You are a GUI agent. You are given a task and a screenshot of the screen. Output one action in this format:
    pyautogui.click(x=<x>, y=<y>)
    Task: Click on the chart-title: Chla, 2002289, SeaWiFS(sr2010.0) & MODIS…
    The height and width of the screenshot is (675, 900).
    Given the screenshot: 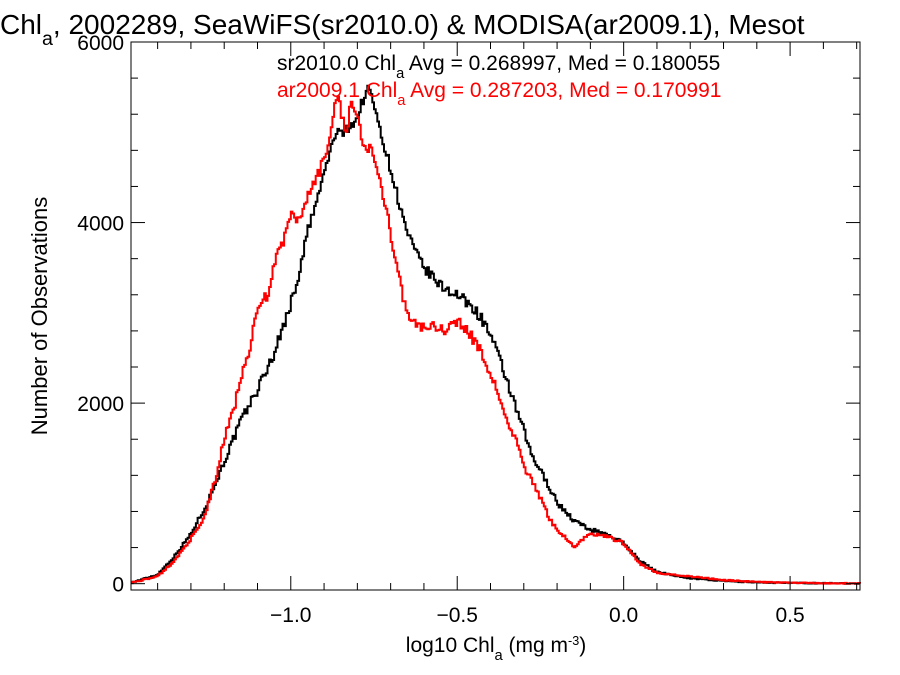 What is the action you would take?
    pyautogui.click(x=402, y=29)
    